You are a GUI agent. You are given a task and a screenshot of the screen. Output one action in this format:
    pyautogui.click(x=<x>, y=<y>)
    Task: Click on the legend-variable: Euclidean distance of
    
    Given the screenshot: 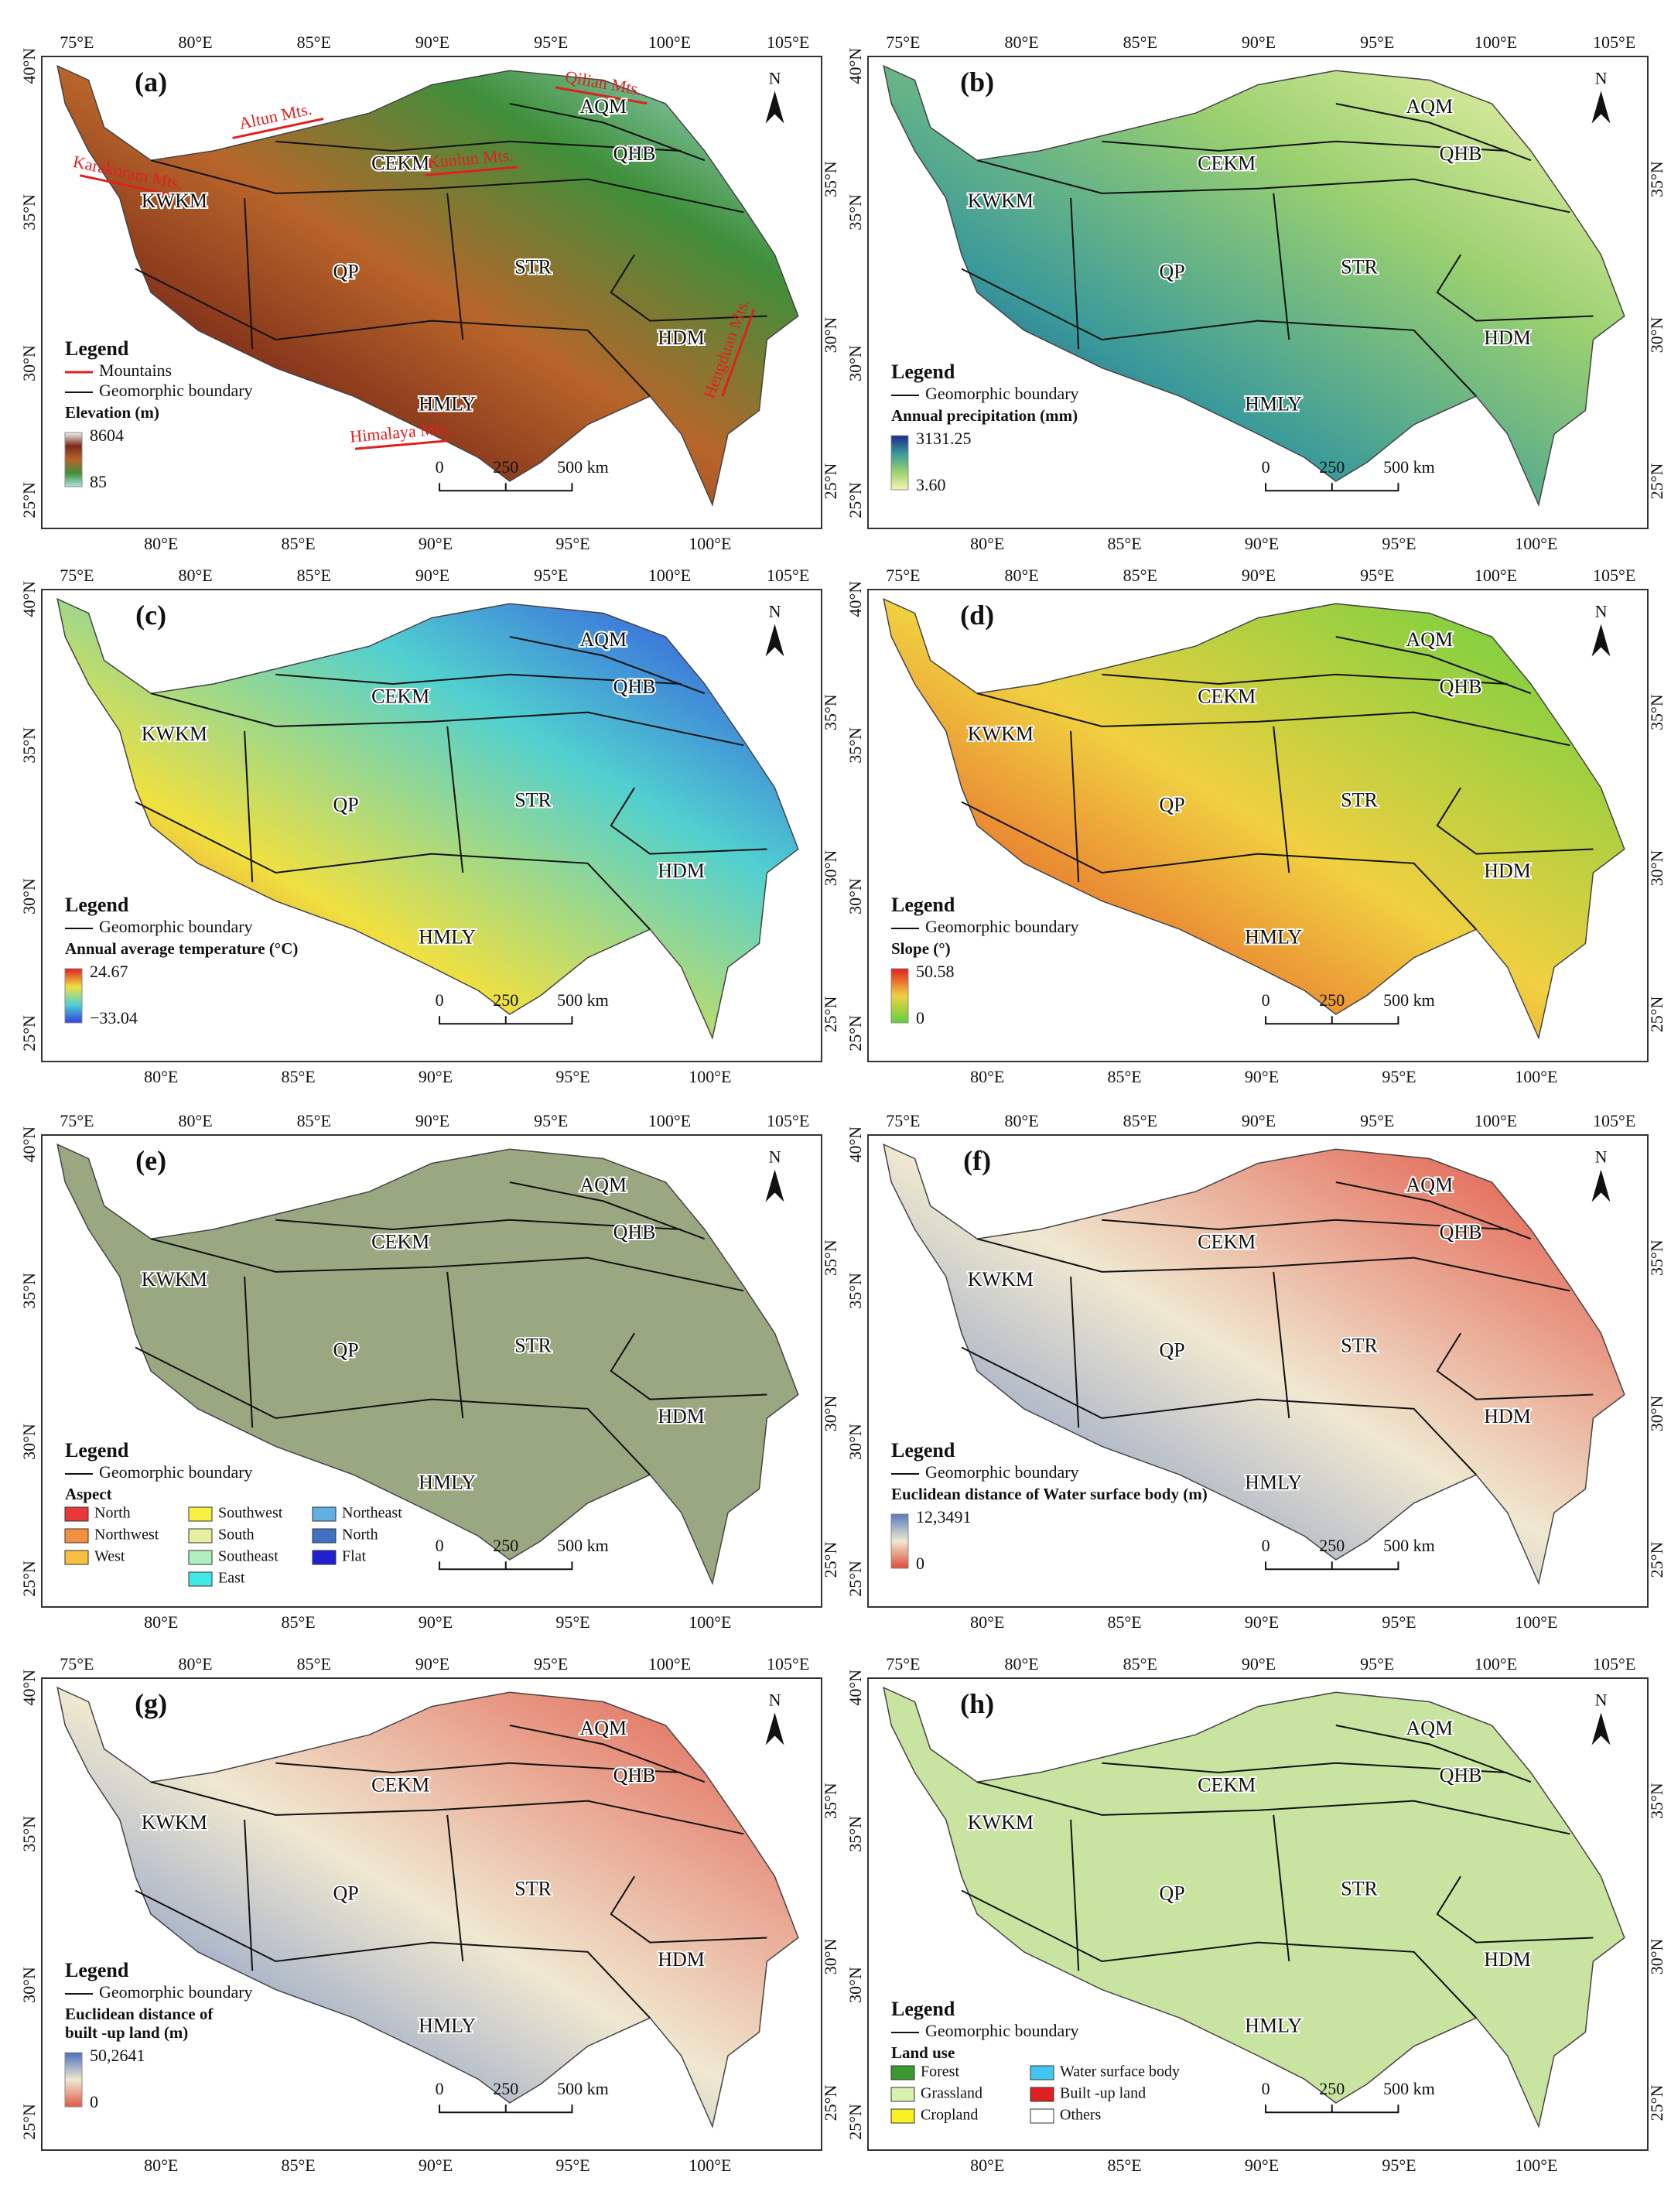 What is the action you would take?
    pyautogui.click(x=139, y=2014)
    